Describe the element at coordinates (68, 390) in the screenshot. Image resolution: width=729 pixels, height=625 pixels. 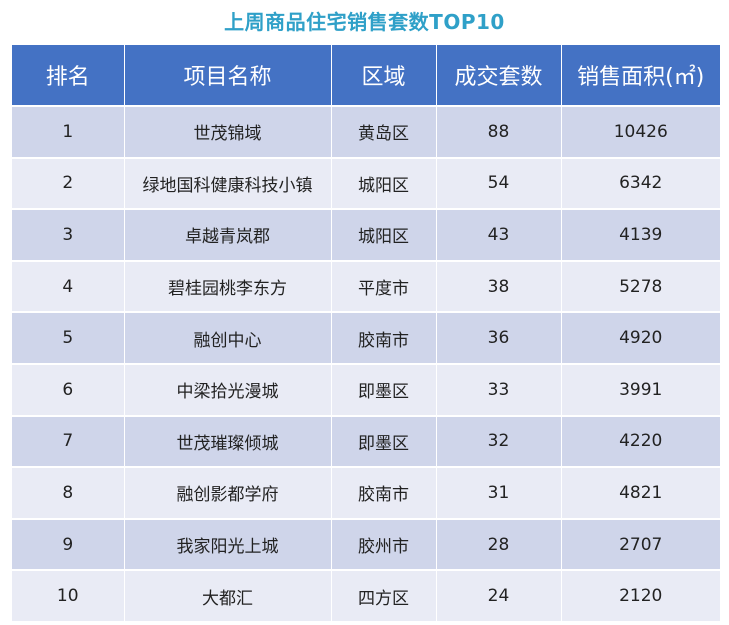
I see `rank-cell: 6` at that location.